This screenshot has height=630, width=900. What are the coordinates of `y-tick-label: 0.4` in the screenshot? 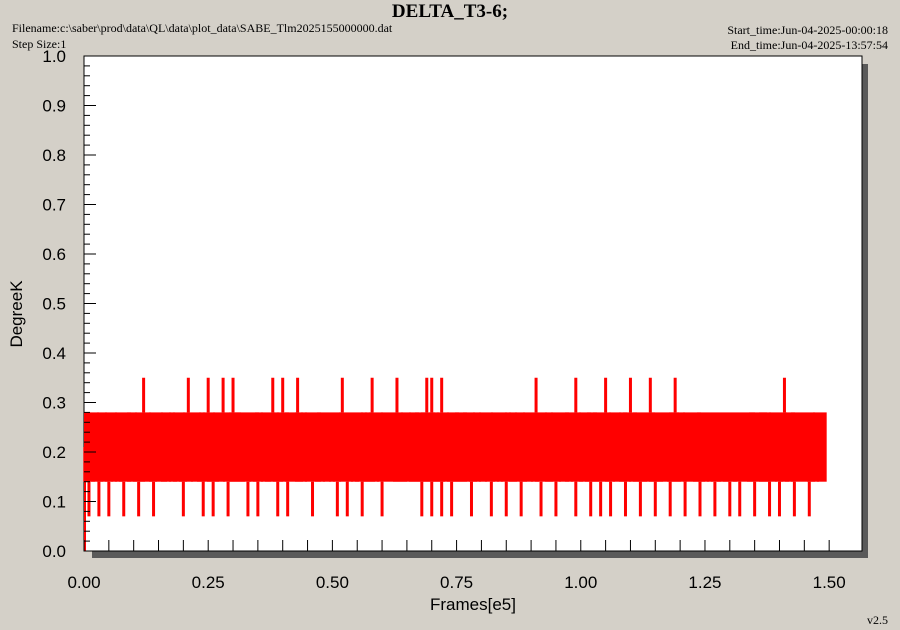 It's located at (54, 353).